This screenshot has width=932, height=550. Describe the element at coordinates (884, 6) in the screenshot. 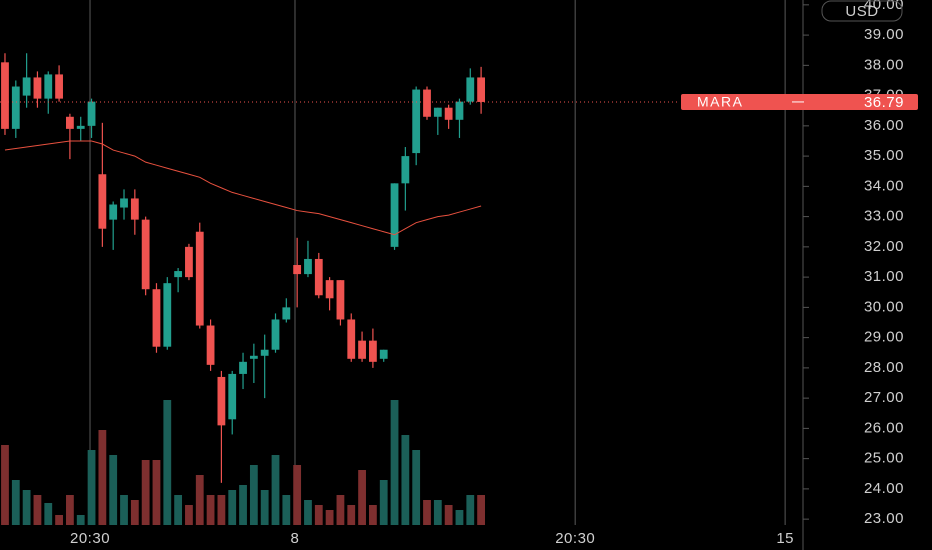

I see `y-tick-label: 40.00` at that location.